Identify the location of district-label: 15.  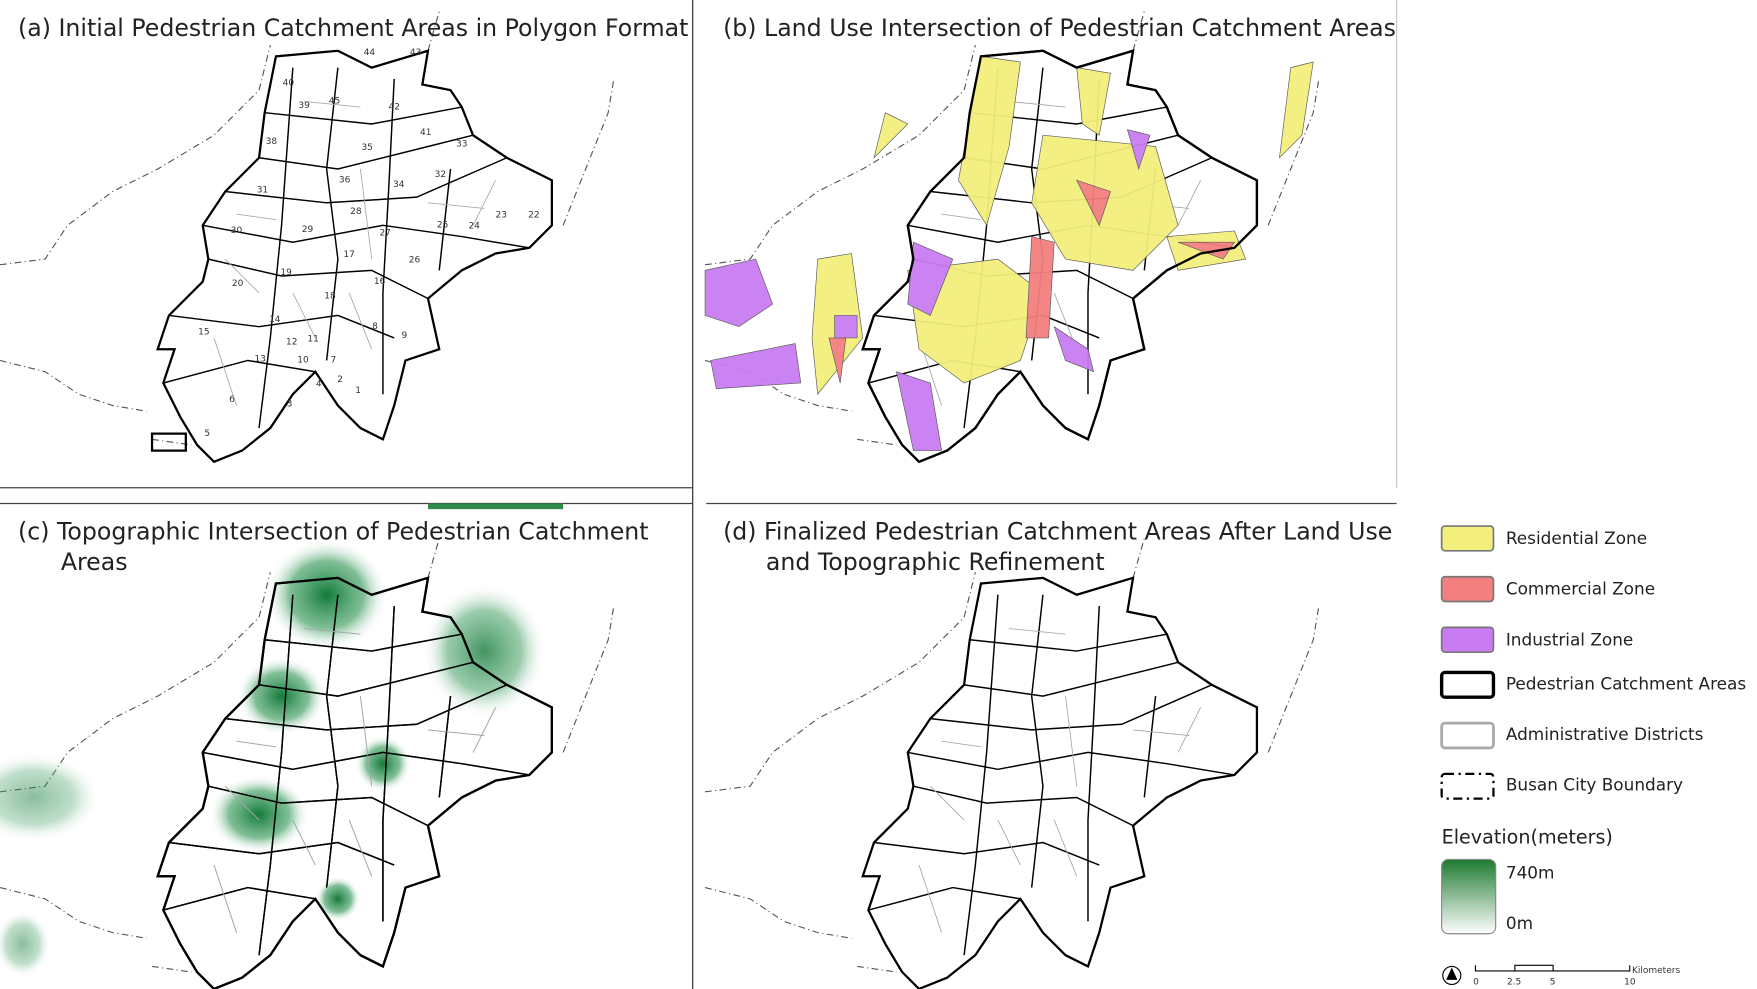
(203, 333).